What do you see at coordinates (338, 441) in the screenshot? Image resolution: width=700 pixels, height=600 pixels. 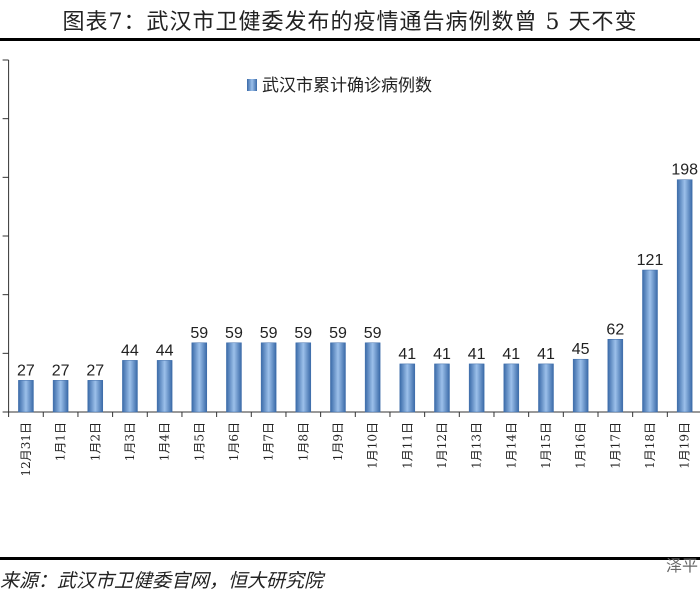 I see `x-tick-label: 1月9日` at bounding box center [338, 441].